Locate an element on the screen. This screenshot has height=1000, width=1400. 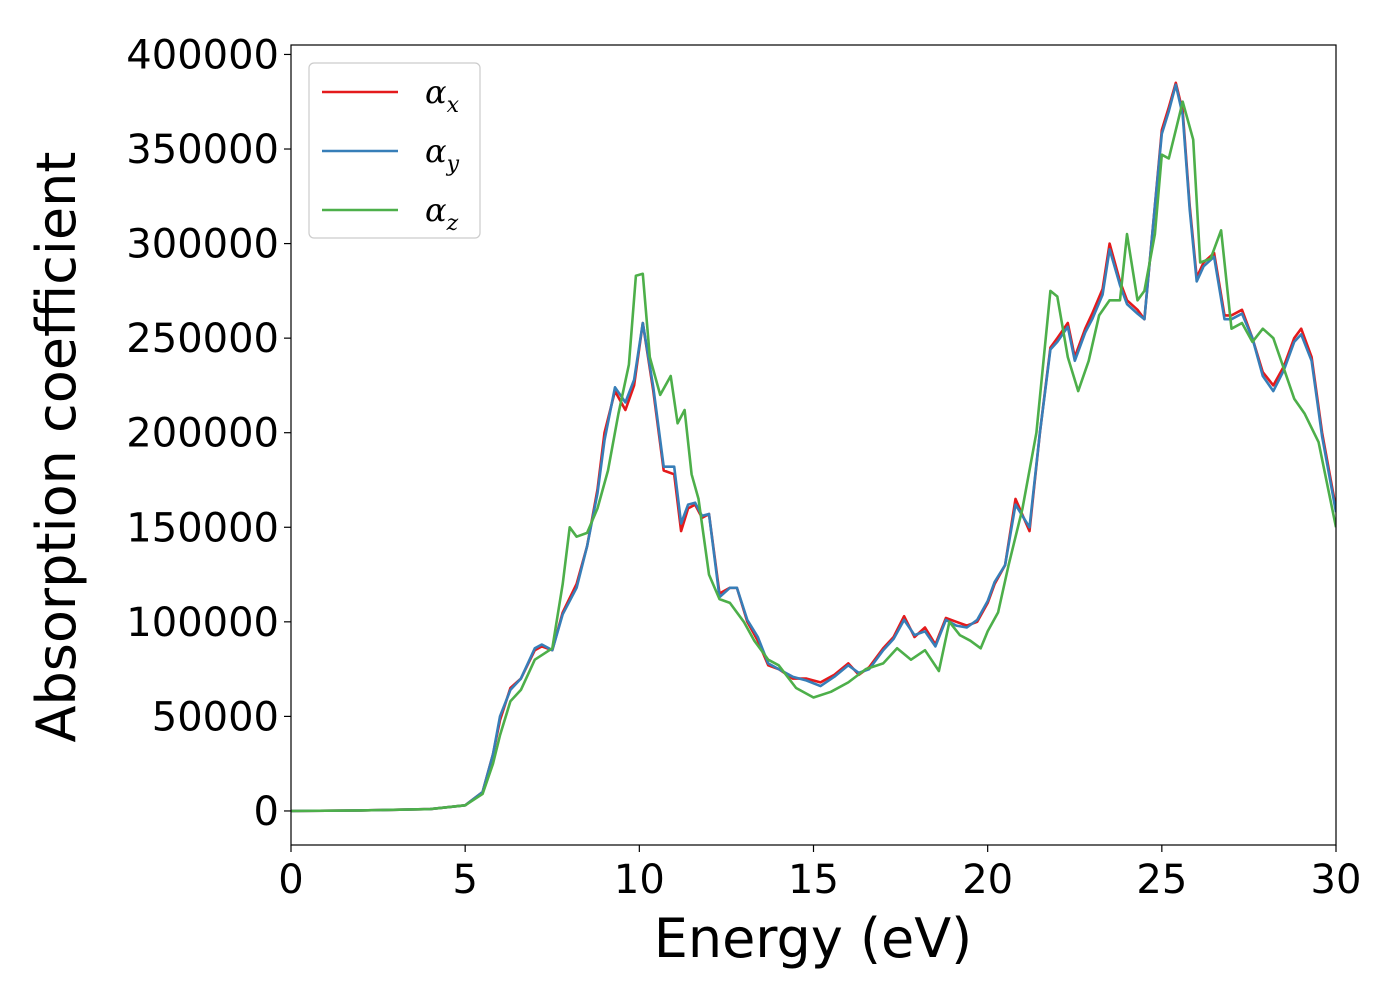
y-tick-label: 300000 is located at coordinates (202, 245).